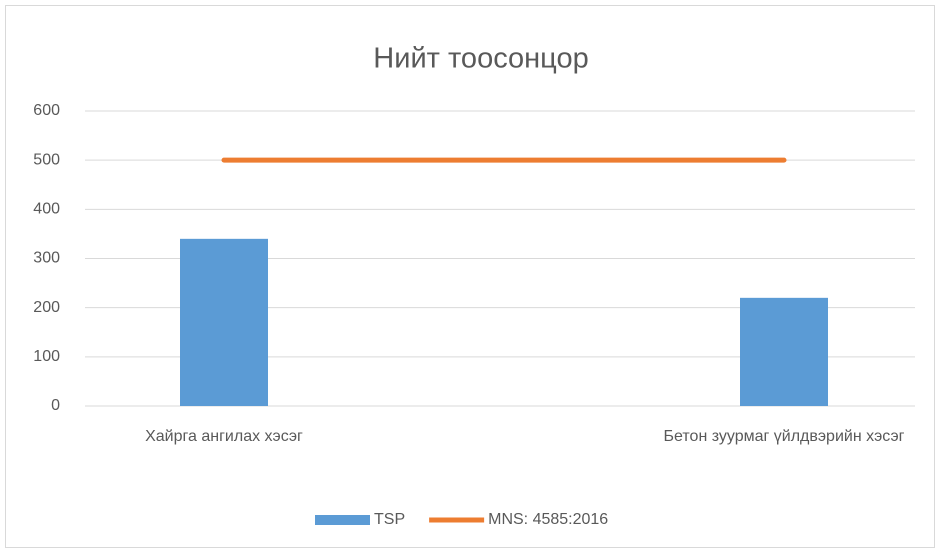 This screenshot has height=551, width=941. I want to click on y-tick-label: 0, so click(55, 405).